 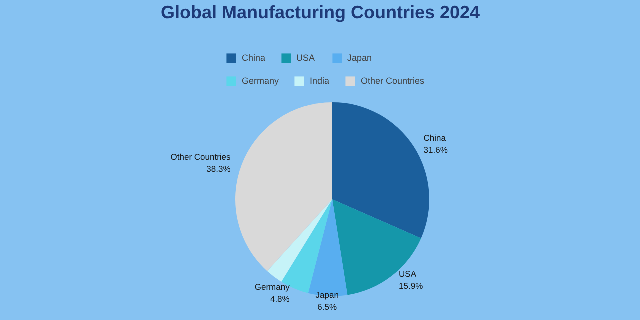 I want to click on legend-label: Japan, so click(x=360, y=58).